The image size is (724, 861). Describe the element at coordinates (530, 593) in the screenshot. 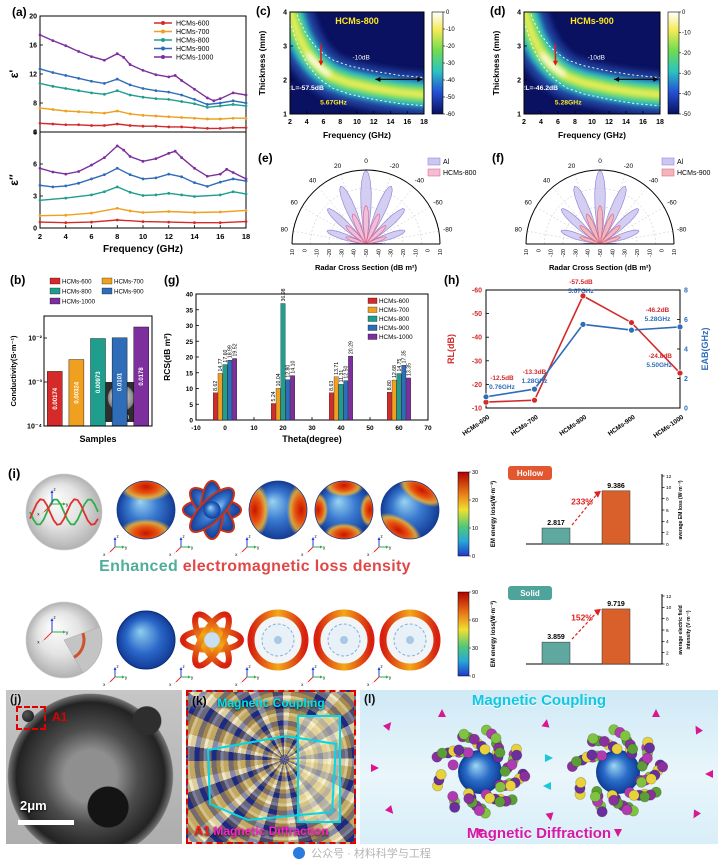

I see `svg-text: Solid` at that location.